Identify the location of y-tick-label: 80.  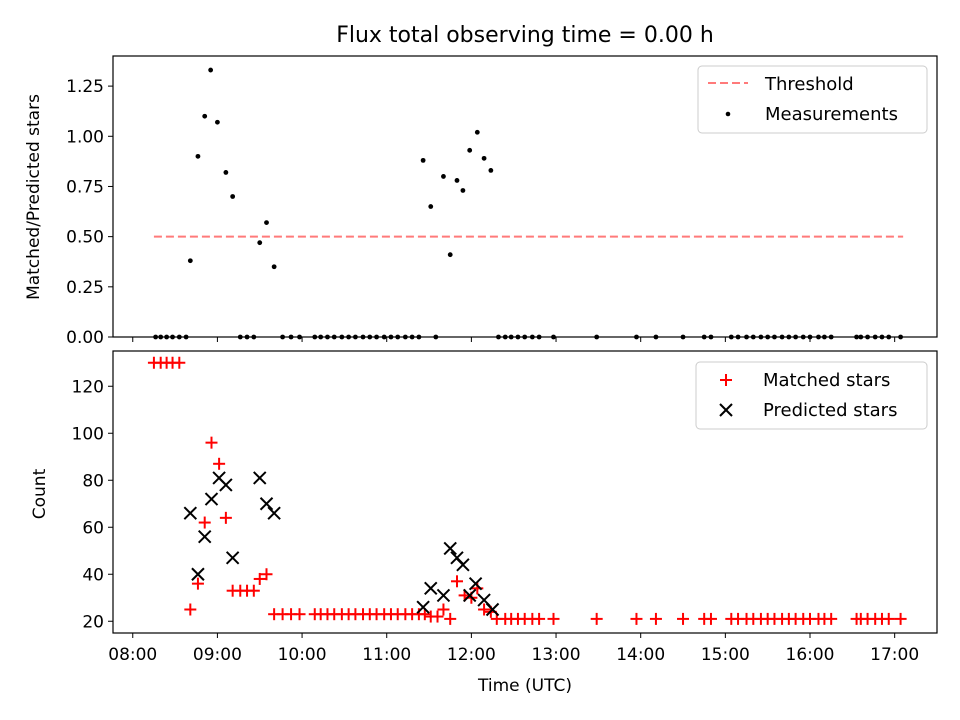
(93, 481).